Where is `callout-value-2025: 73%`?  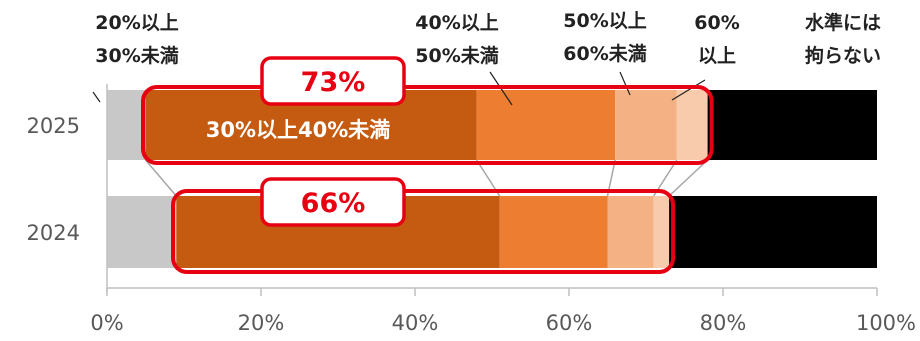
callout-value-2025: 73% is located at coordinates (333, 82).